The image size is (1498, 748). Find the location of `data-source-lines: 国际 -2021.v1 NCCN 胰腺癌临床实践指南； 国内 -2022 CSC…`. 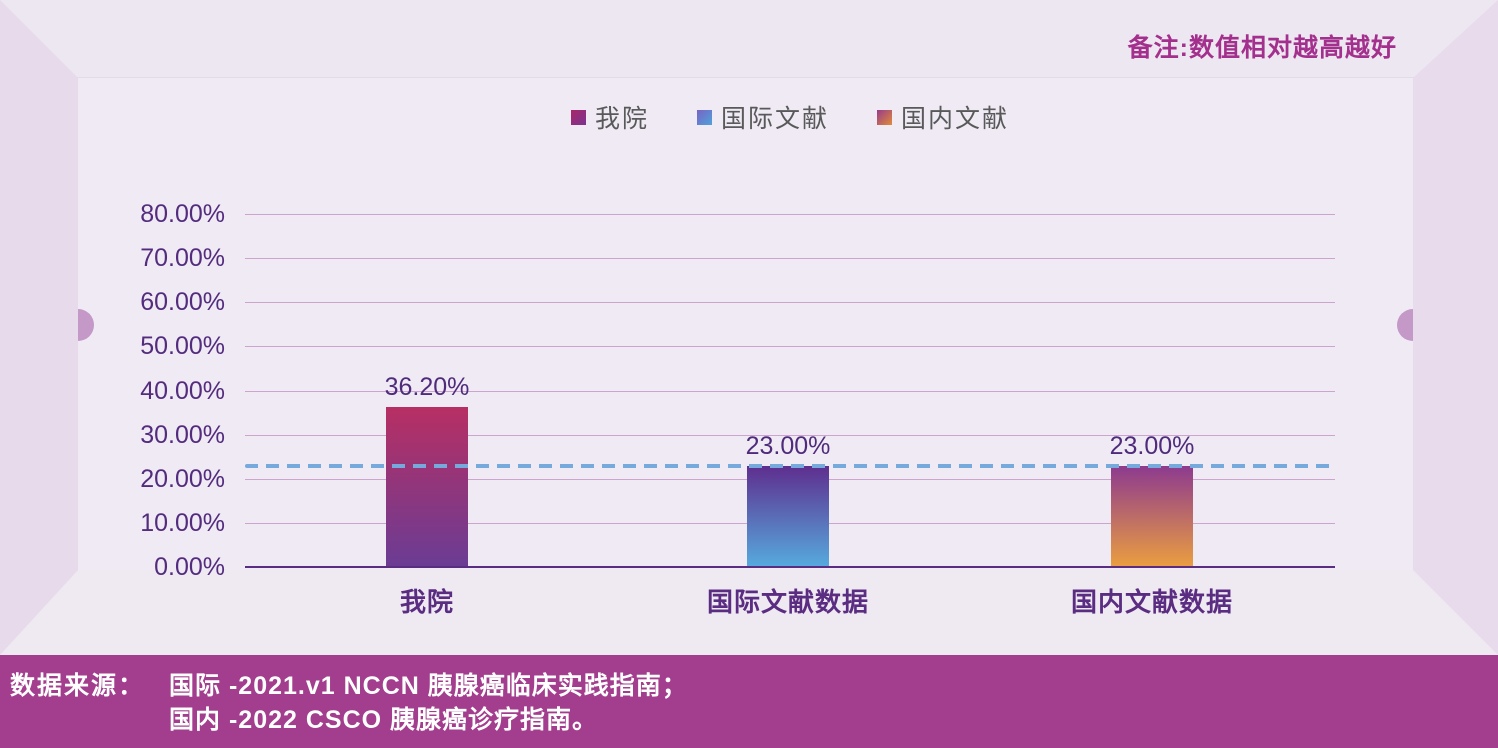

data-source-lines: 国际 -2021.v1 NCCN 胰腺癌临床实践指南； 国内 -2022 CSC… is located at coordinates (428, 708).